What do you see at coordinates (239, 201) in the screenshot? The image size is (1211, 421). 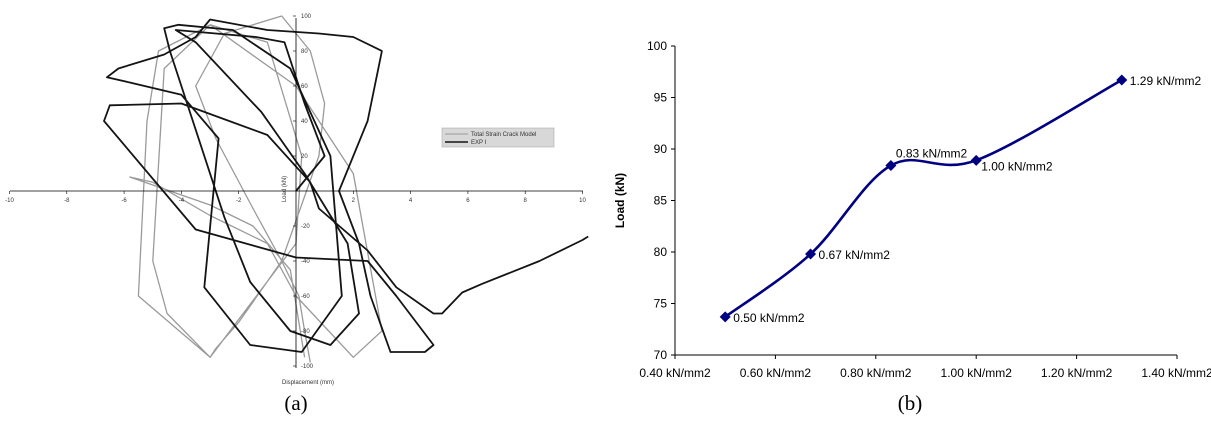 I see `x-tick-label: -2` at bounding box center [239, 201].